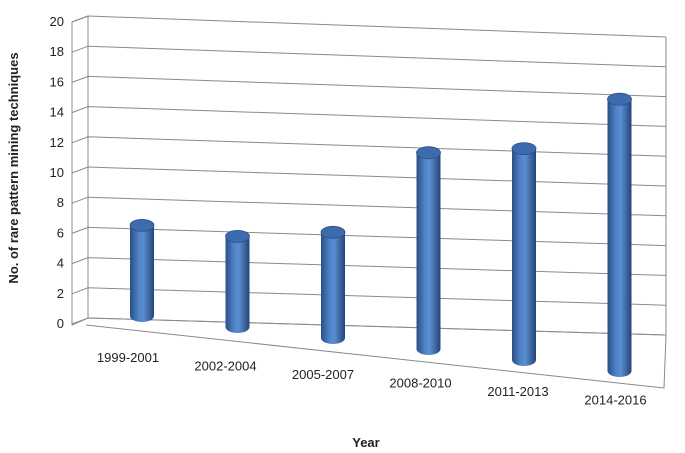  I want to click on x-tick-label: 2005-2007, so click(323, 374).